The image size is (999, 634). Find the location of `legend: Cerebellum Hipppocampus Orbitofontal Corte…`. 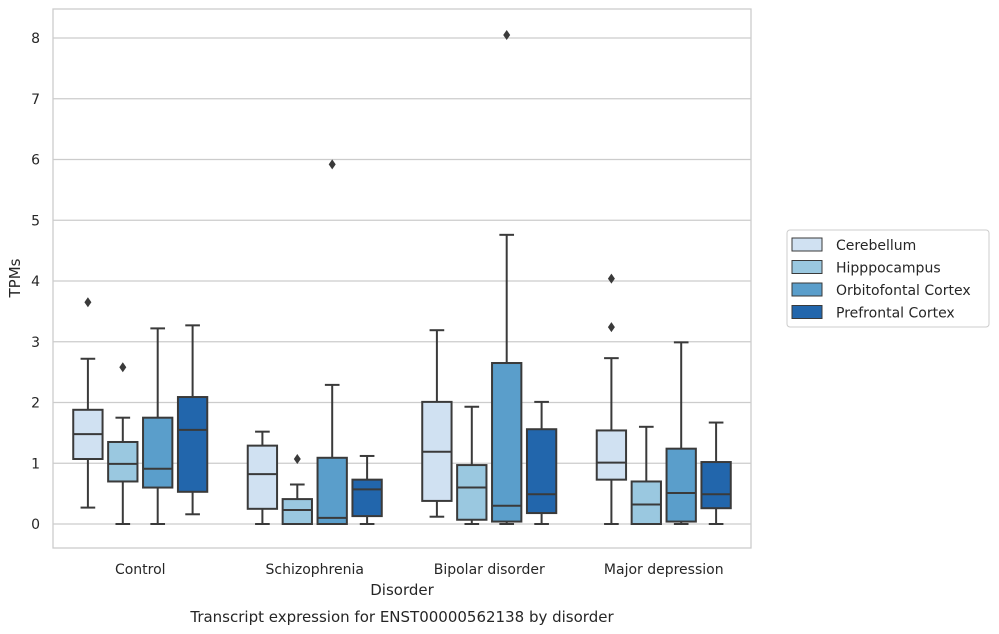

legend: Cerebellum Hipppocampus Orbitofontal Corte… is located at coordinates (888, 278).